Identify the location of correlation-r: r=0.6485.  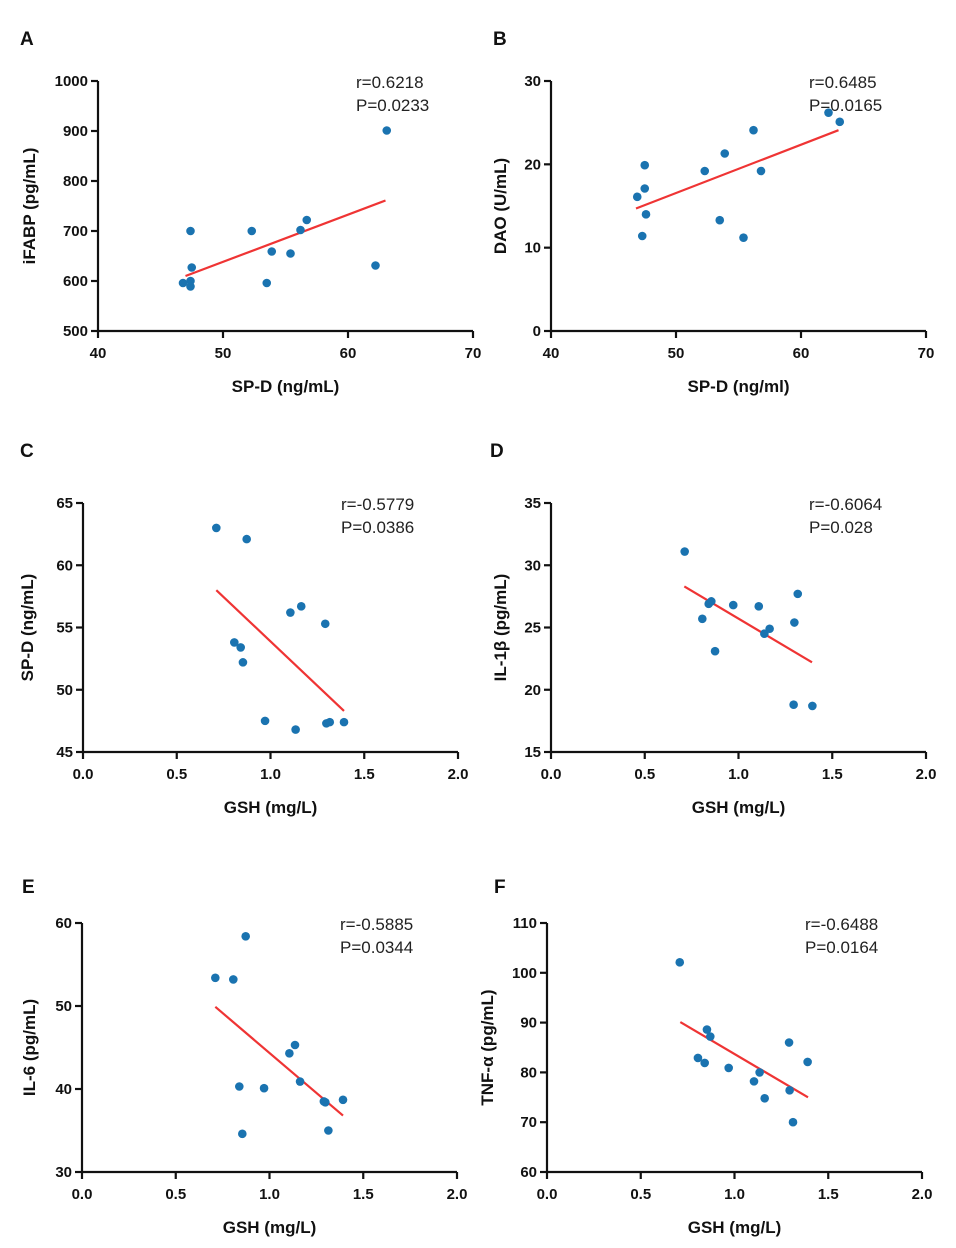
(843, 82).